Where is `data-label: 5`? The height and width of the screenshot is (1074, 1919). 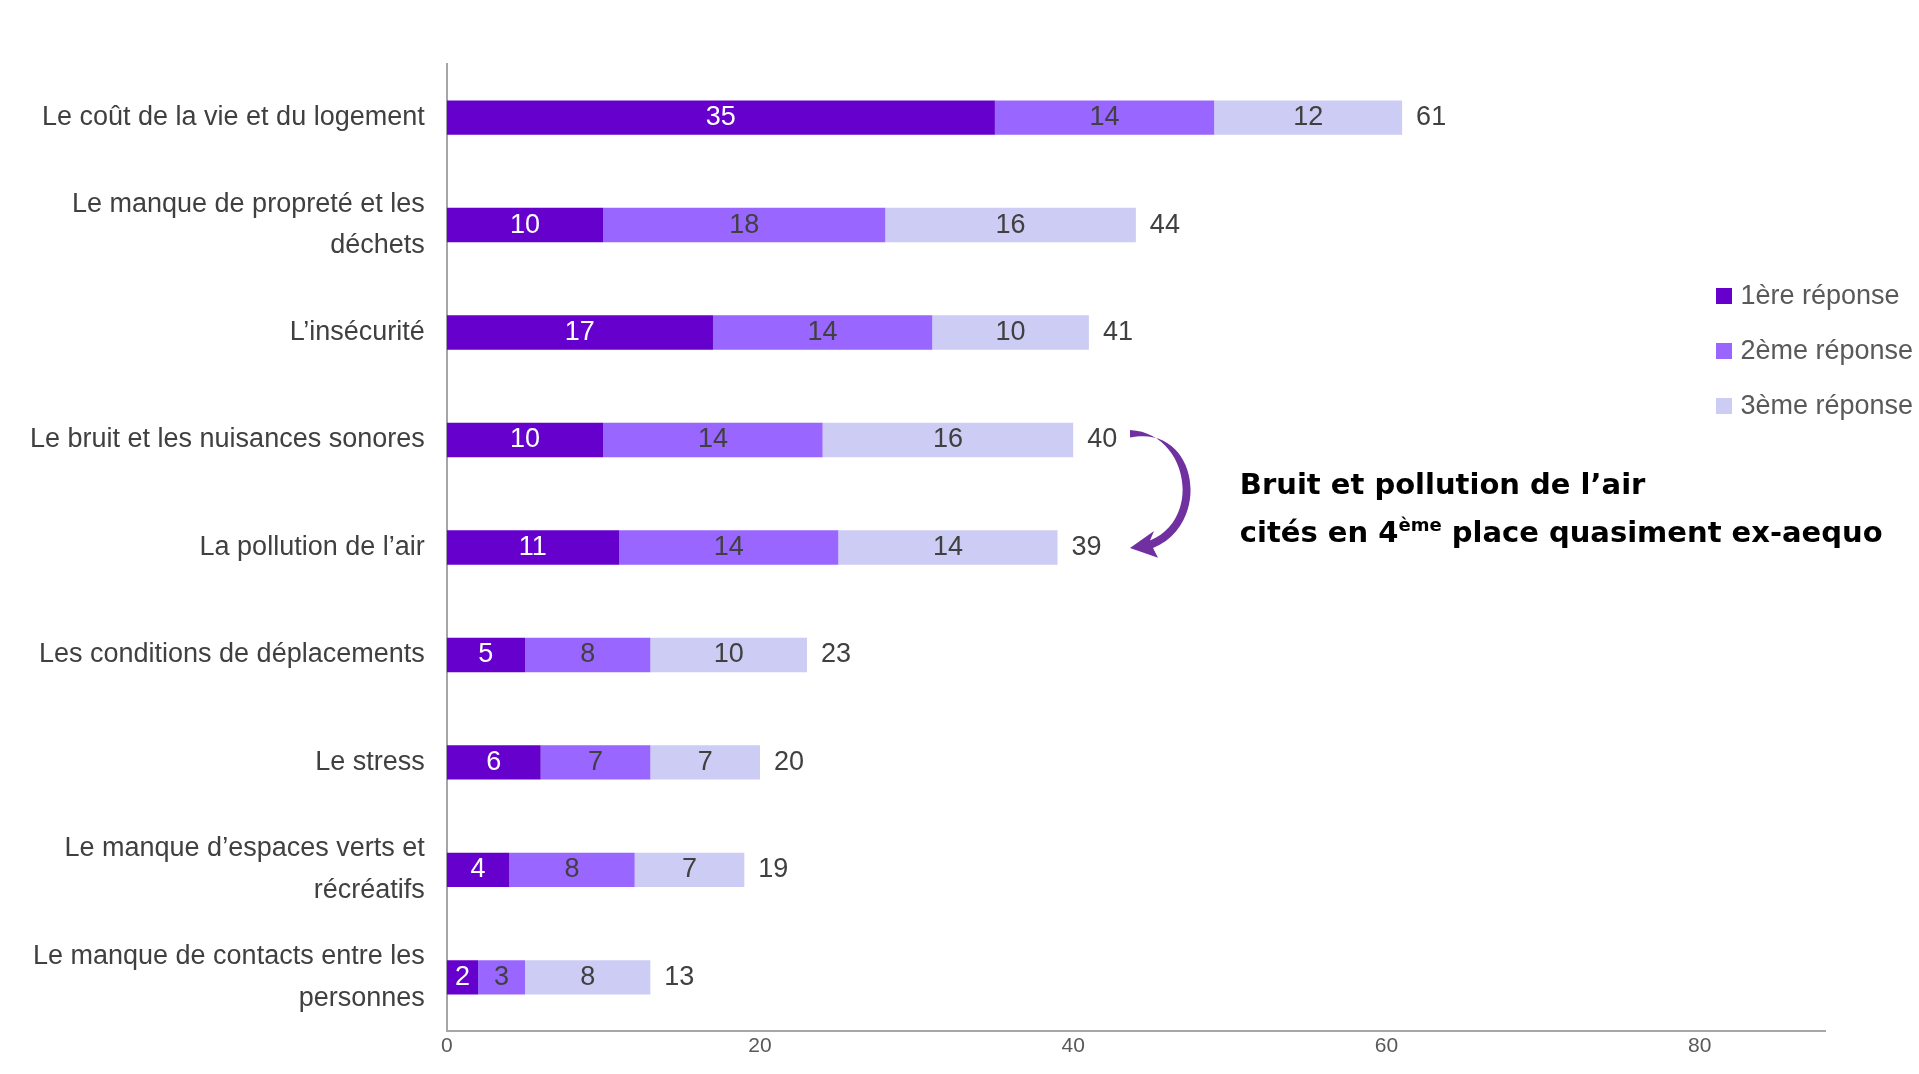 data-label: 5 is located at coordinates (486, 653).